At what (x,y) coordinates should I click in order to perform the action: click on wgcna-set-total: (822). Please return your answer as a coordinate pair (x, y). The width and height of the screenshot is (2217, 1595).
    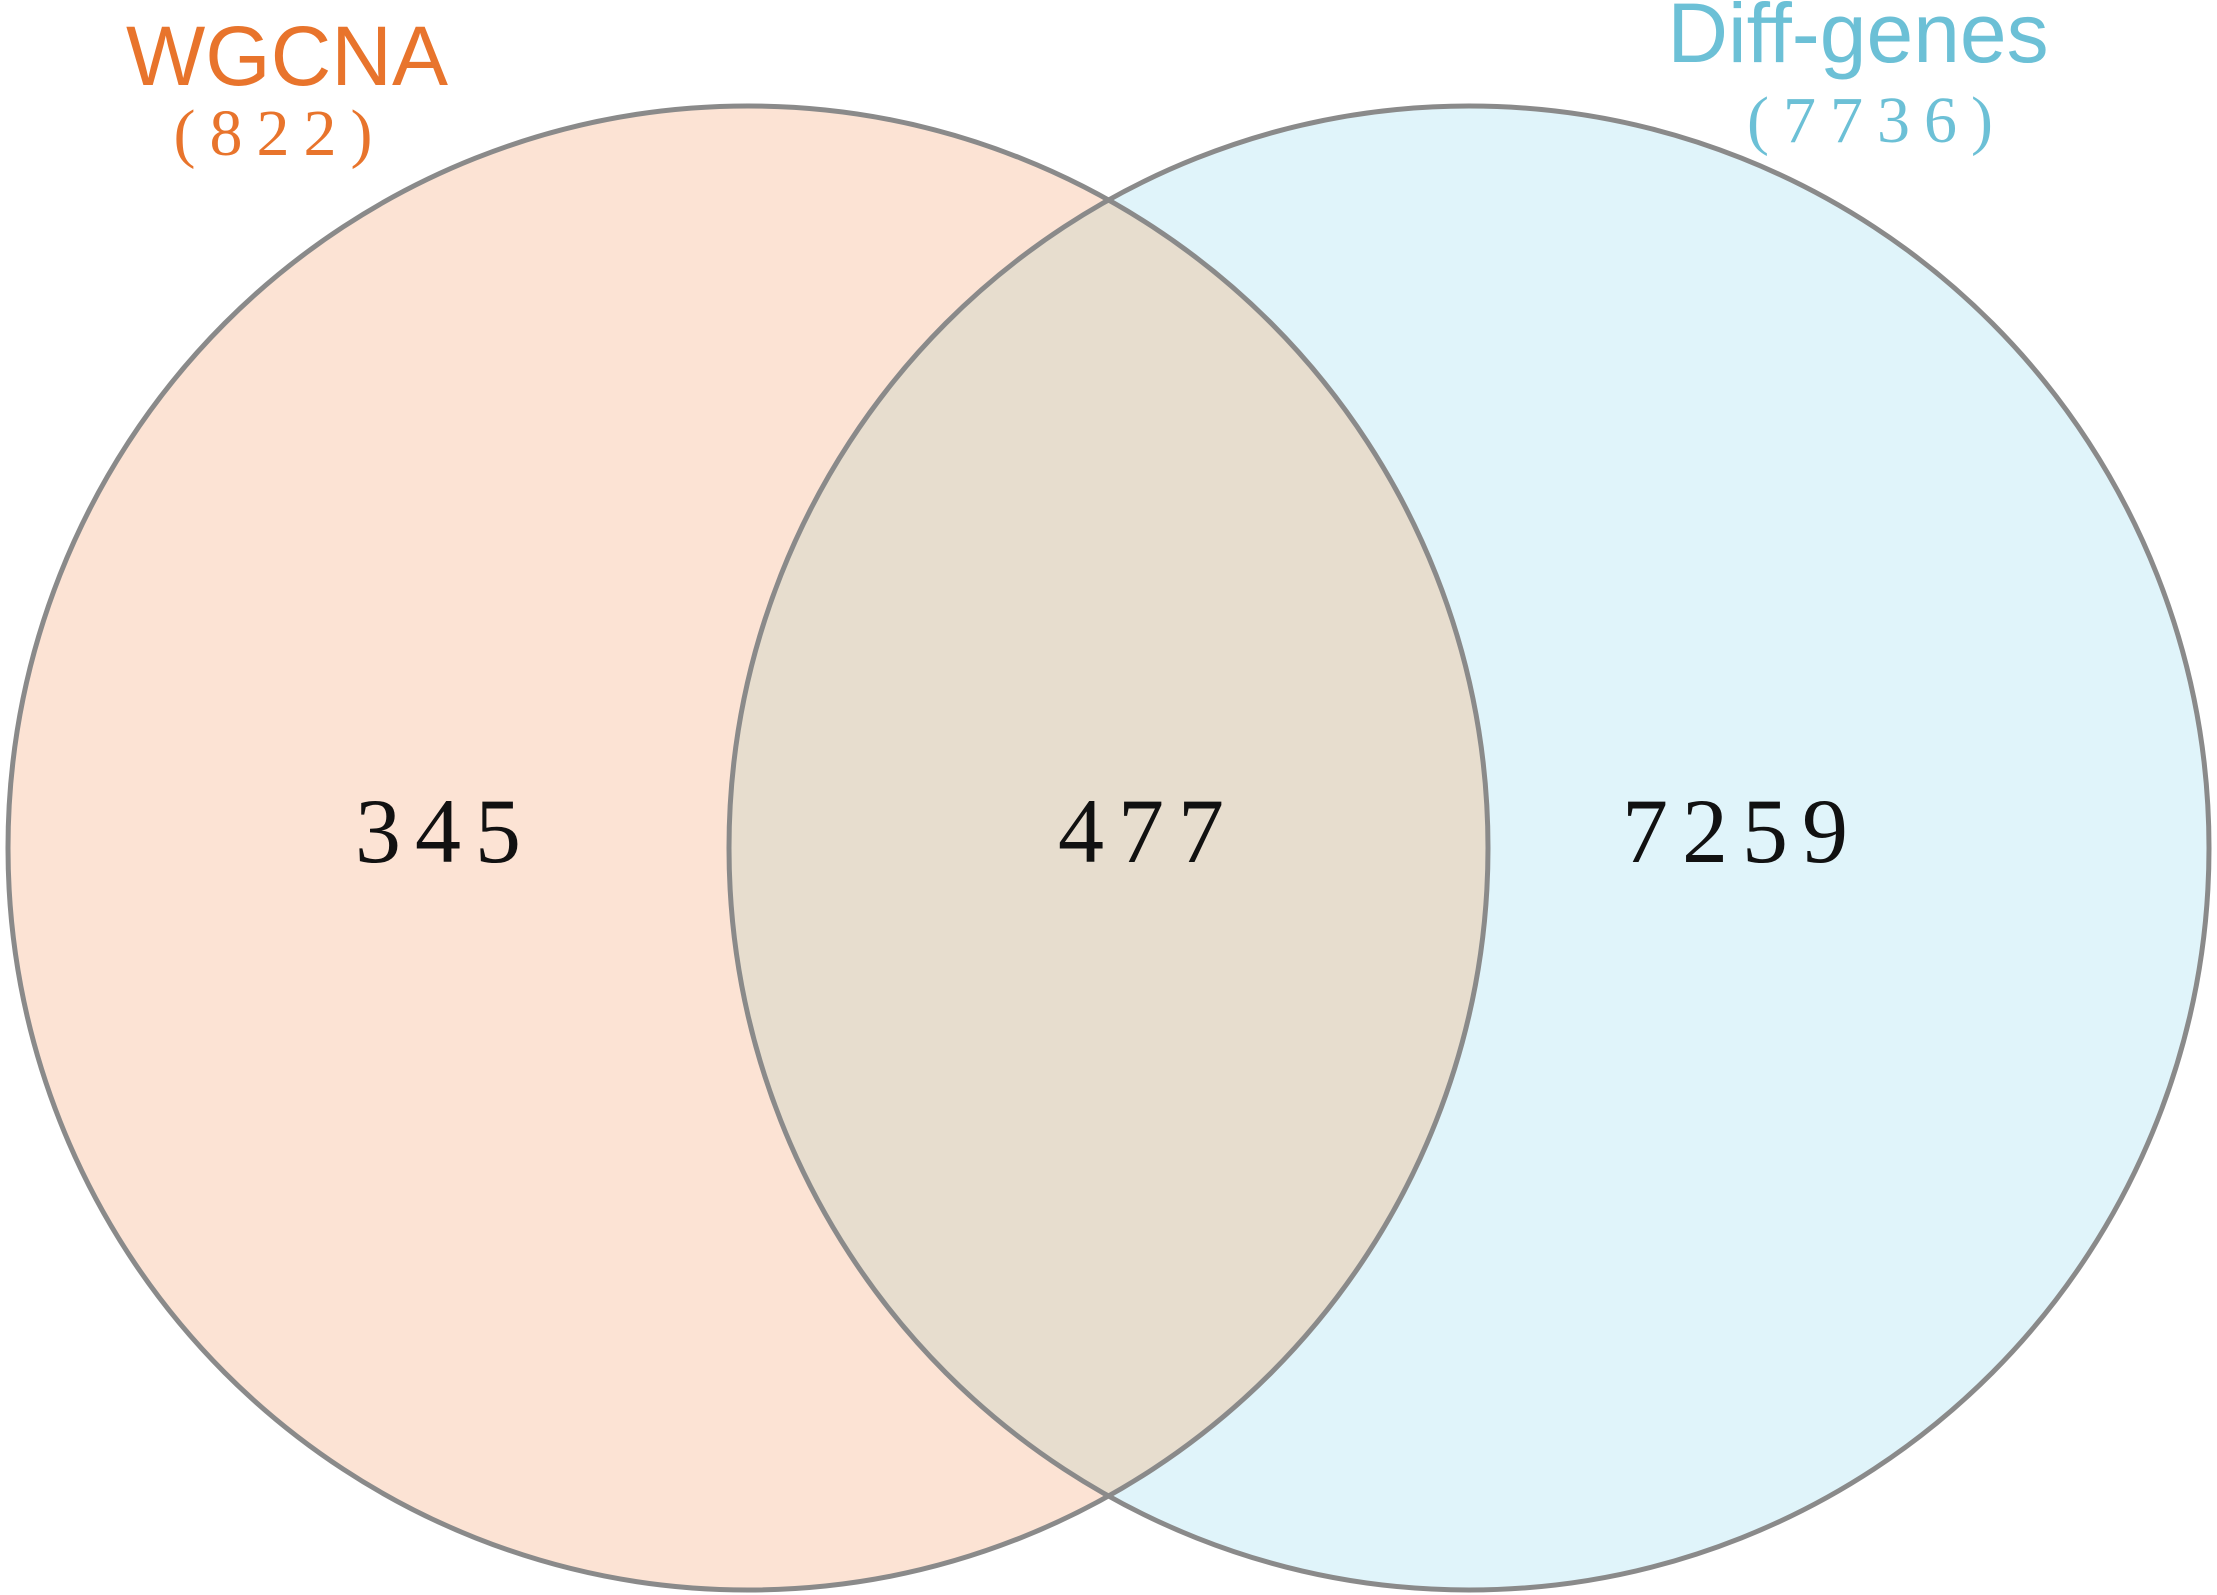
    Looking at the image, I should click on (280, 133).